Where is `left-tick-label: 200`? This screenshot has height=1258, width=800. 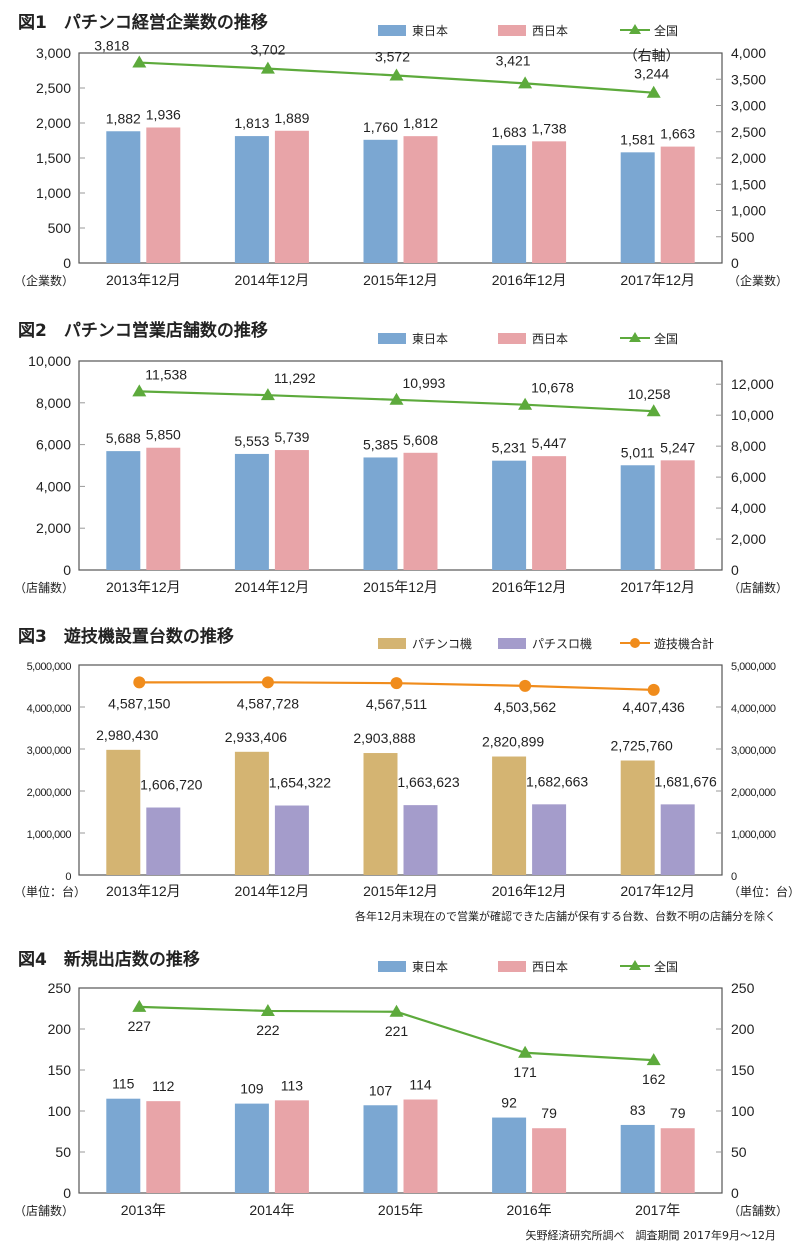 left-tick-label: 200 is located at coordinates (60, 1029).